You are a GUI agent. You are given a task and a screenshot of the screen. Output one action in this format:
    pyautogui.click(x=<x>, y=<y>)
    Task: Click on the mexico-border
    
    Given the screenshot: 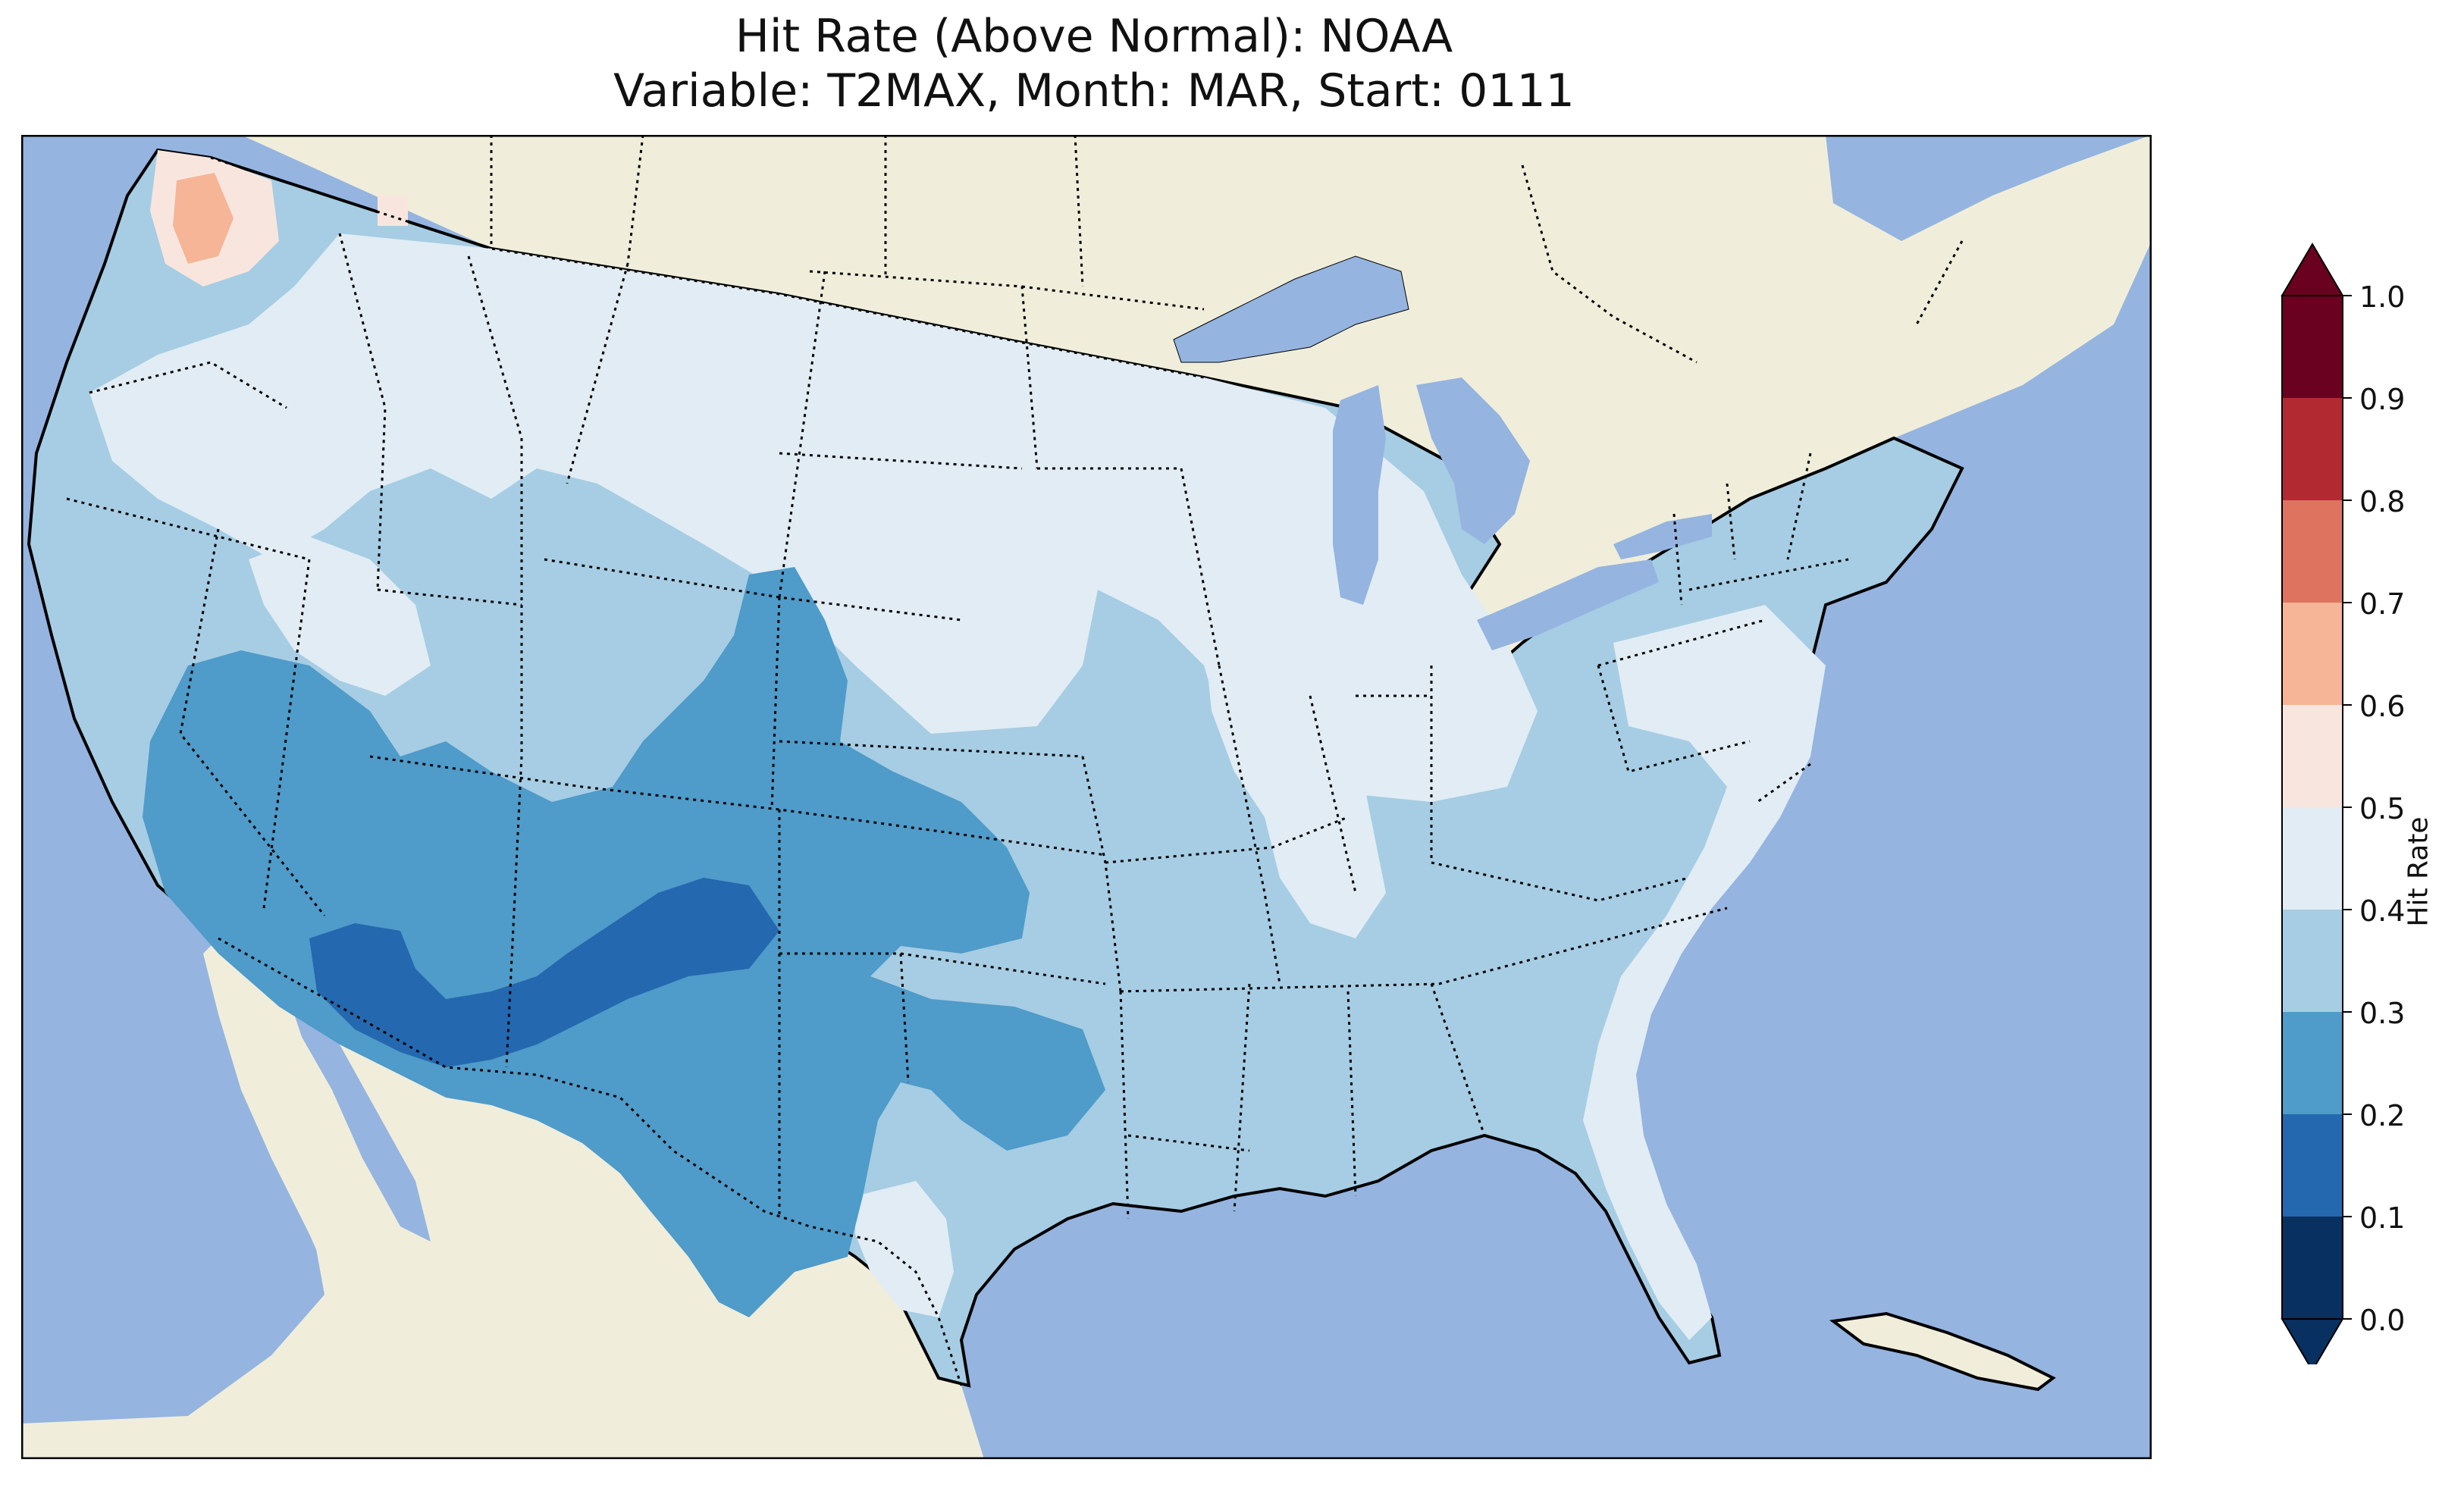 What is the action you would take?
    pyautogui.click(x=591, y=1161)
    